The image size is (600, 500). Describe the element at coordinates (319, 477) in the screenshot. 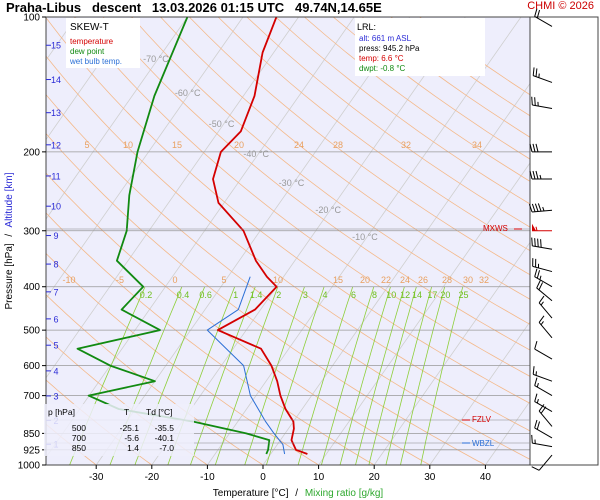

I see `temperature-tick-label: 10` at that location.